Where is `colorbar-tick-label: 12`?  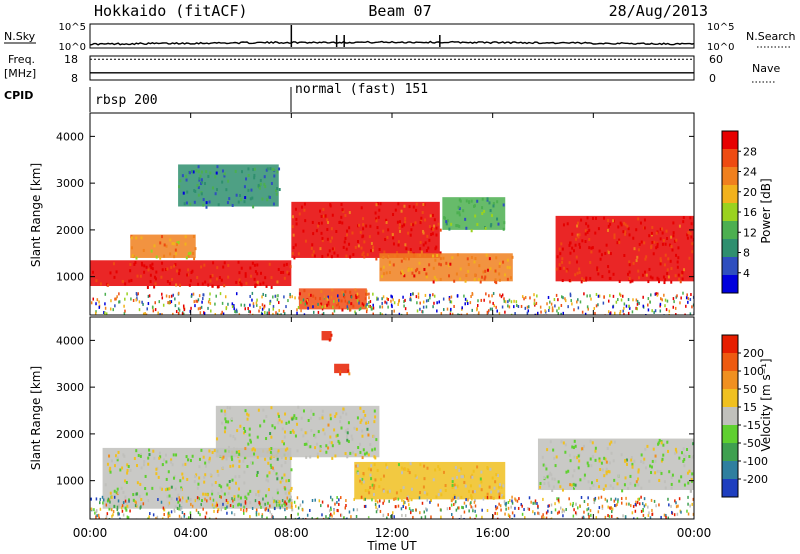
colorbar-tick-label: 12 is located at coordinates (750, 232).